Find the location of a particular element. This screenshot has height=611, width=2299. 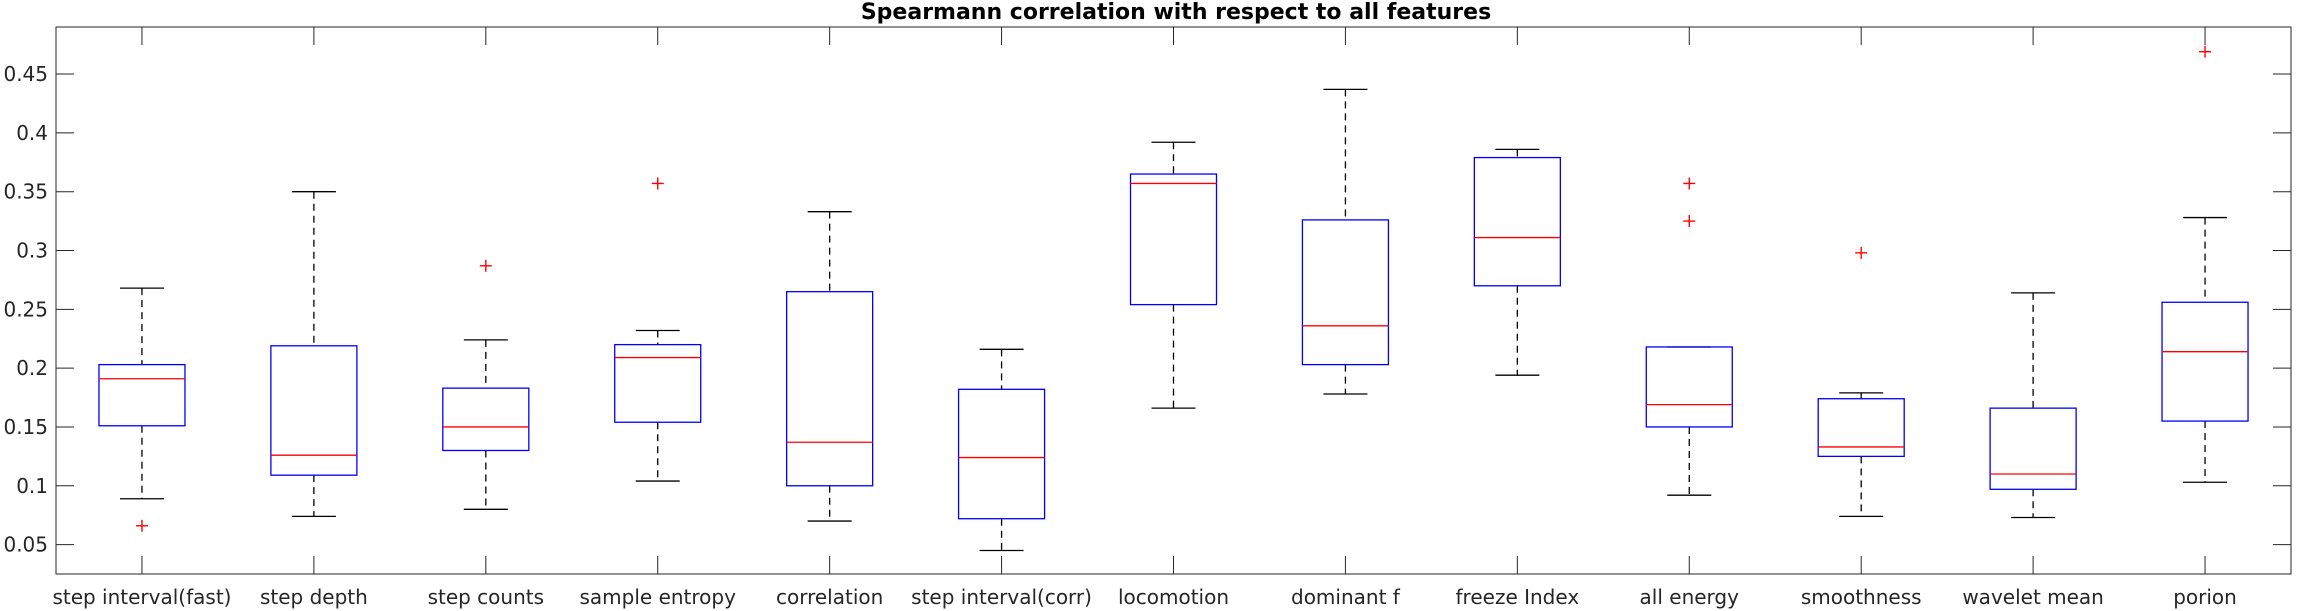

x-tick-label: step depth is located at coordinates (314, 597).